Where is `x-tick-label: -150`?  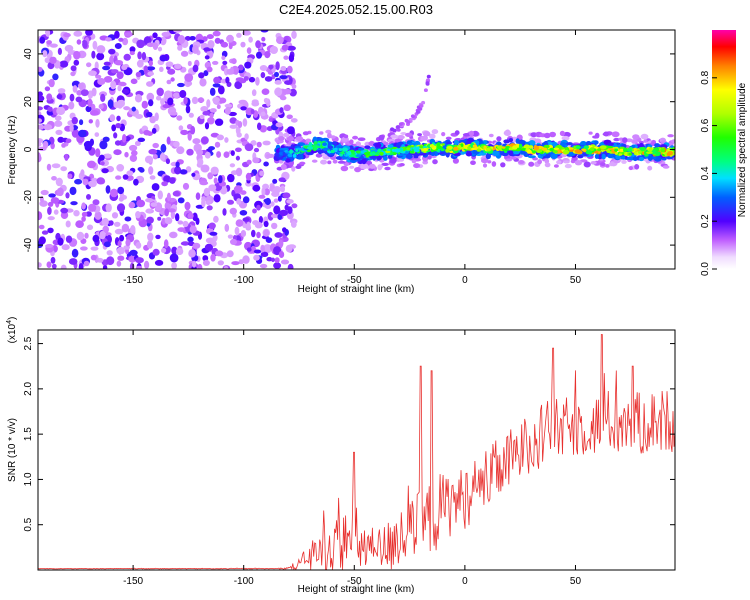 x-tick-label: -150 is located at coordinates (133, 581).